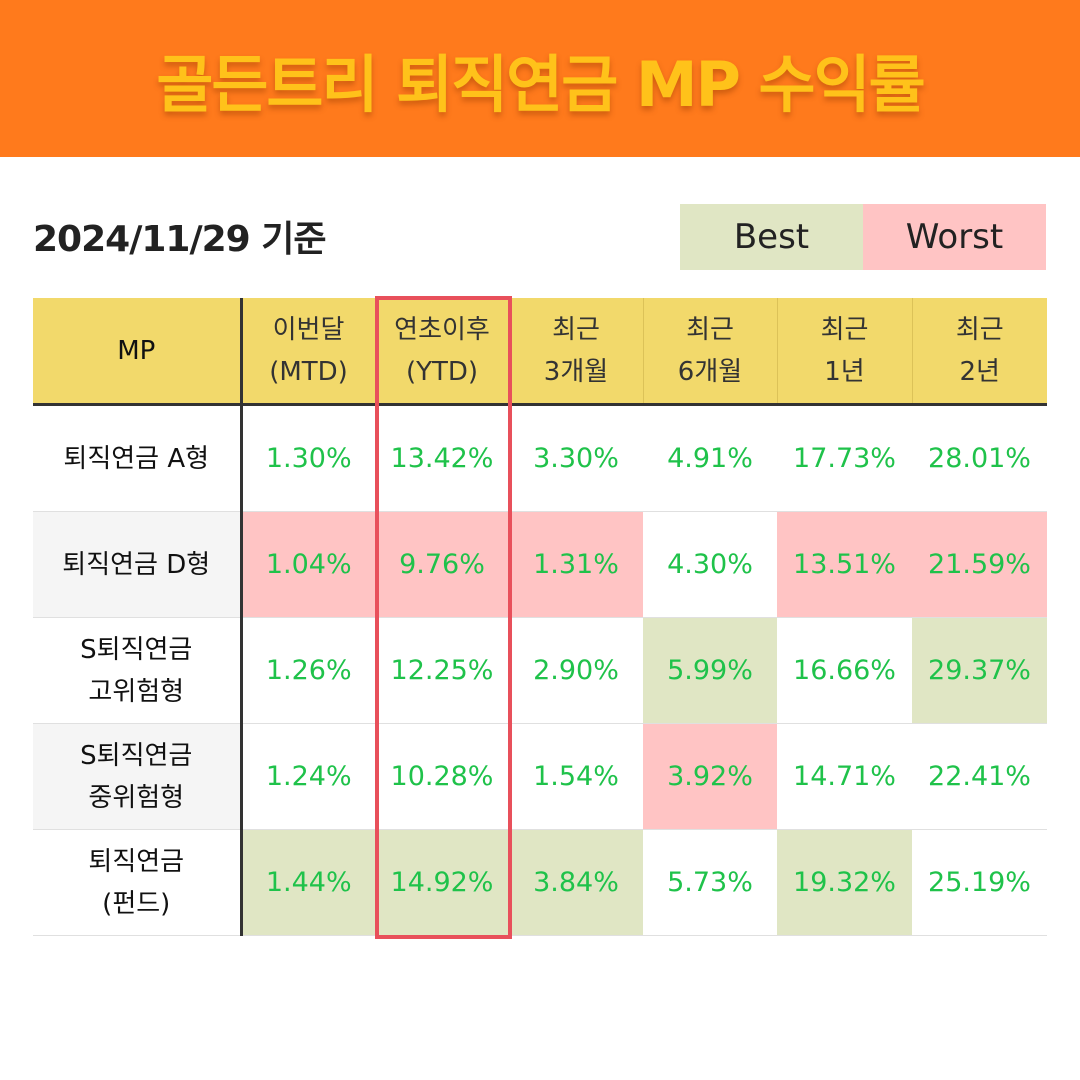 The image size is (1080, 1080). Describe the element at coordinates (844, 882) in the screenshot. I see `return-cell-1y: 19.32%` at that location.